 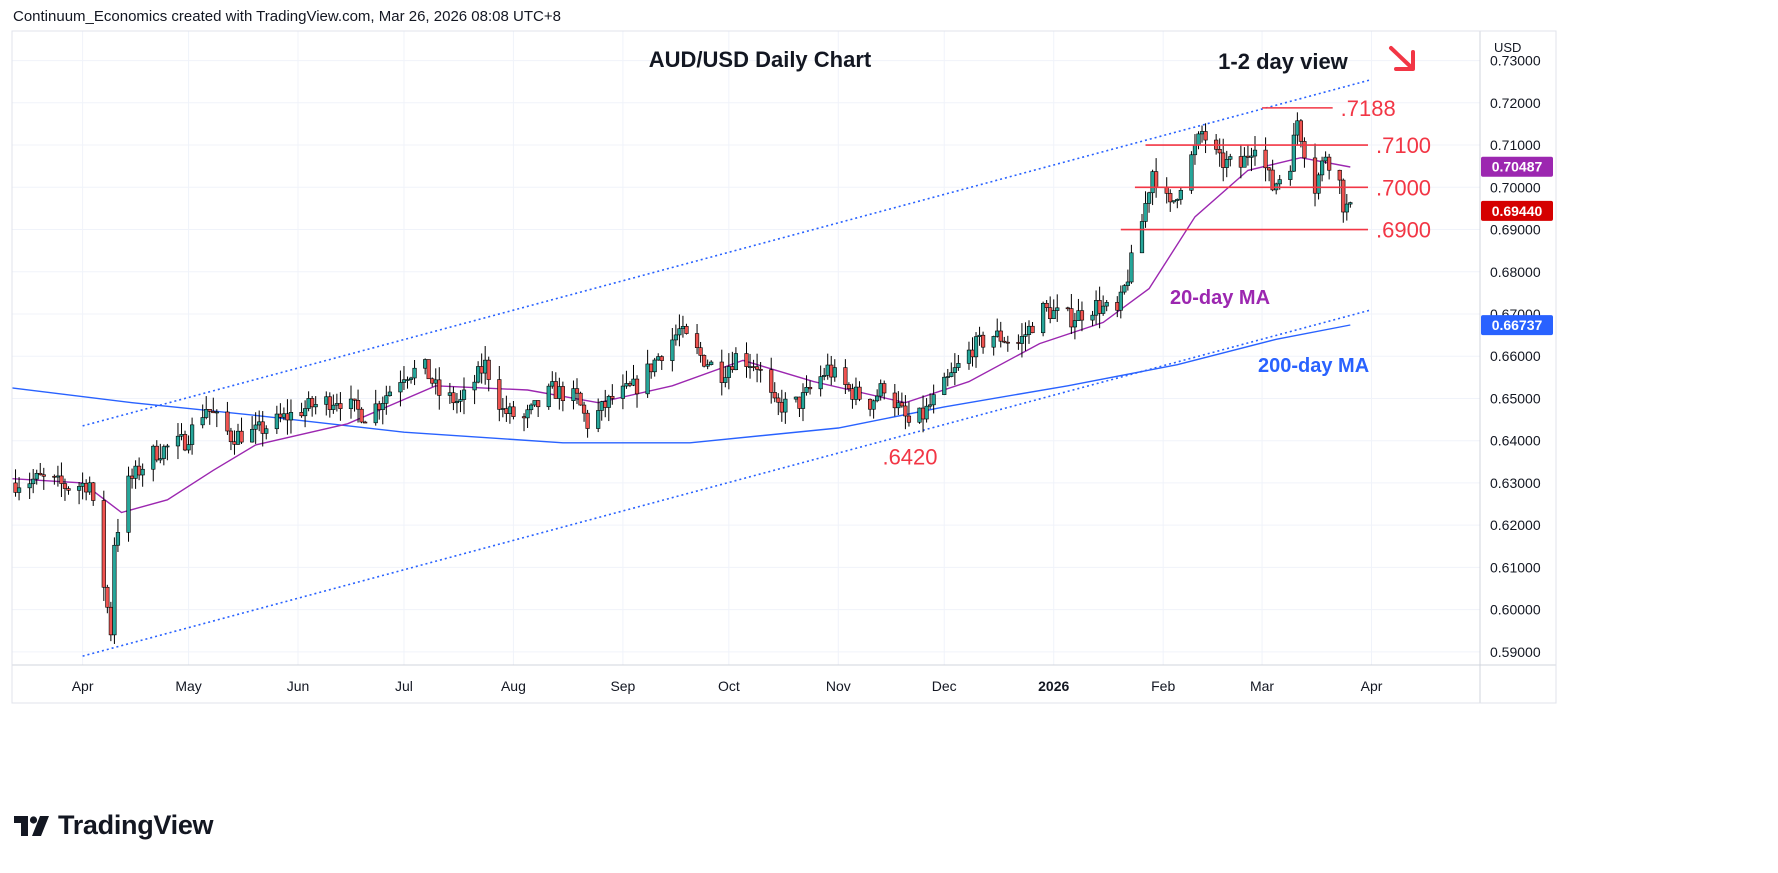 I want to click on y-tick-label: 0.73000, so click(x=1515, y=61).